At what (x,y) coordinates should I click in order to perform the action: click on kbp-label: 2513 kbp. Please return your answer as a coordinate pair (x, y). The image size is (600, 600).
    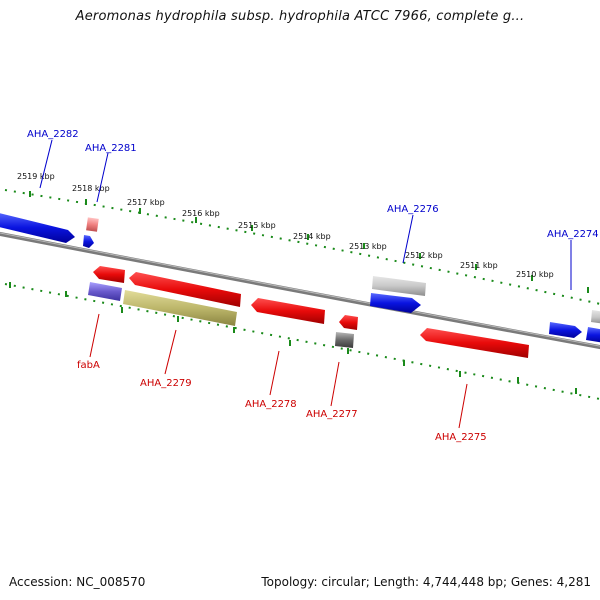
    Looking at the image, I should click on (368, 246).